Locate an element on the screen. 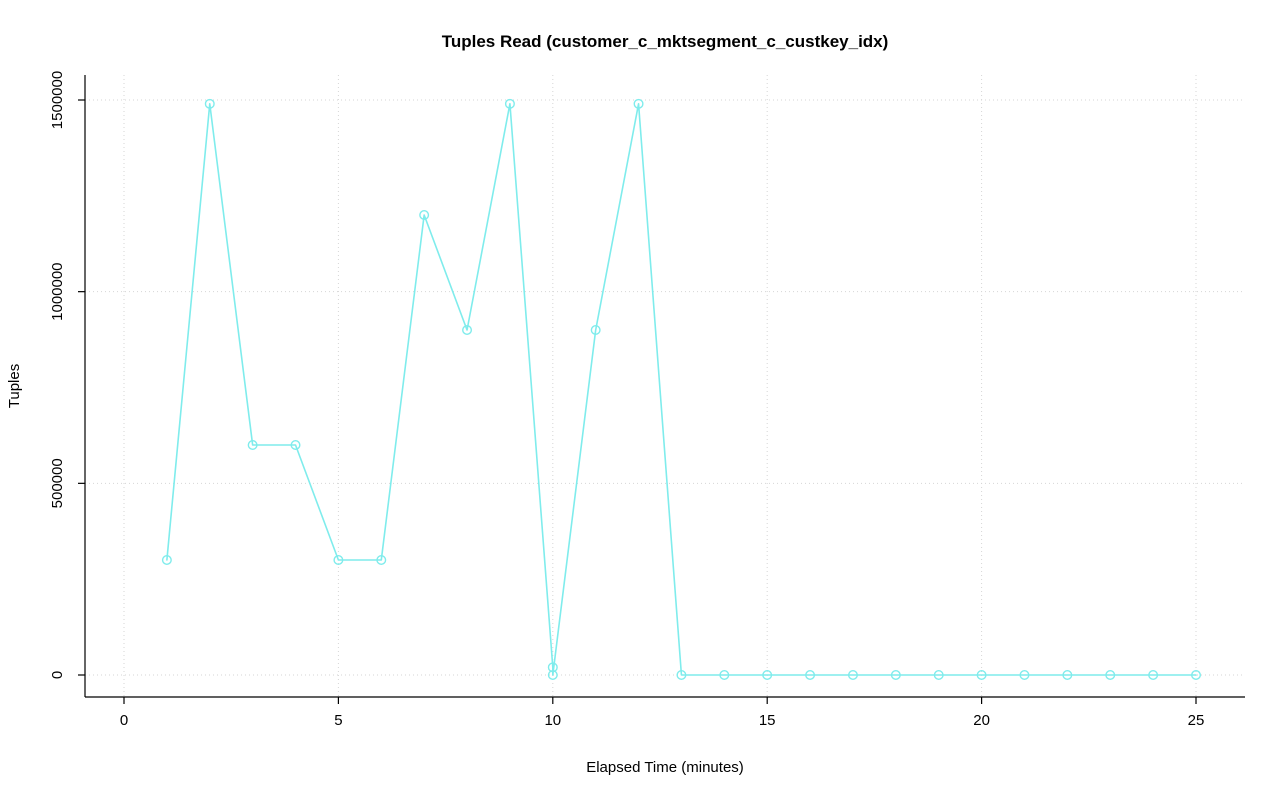 This screenshot has height=801, width=1280. x-tick-label: 0 is located at coordinates (124, 720).